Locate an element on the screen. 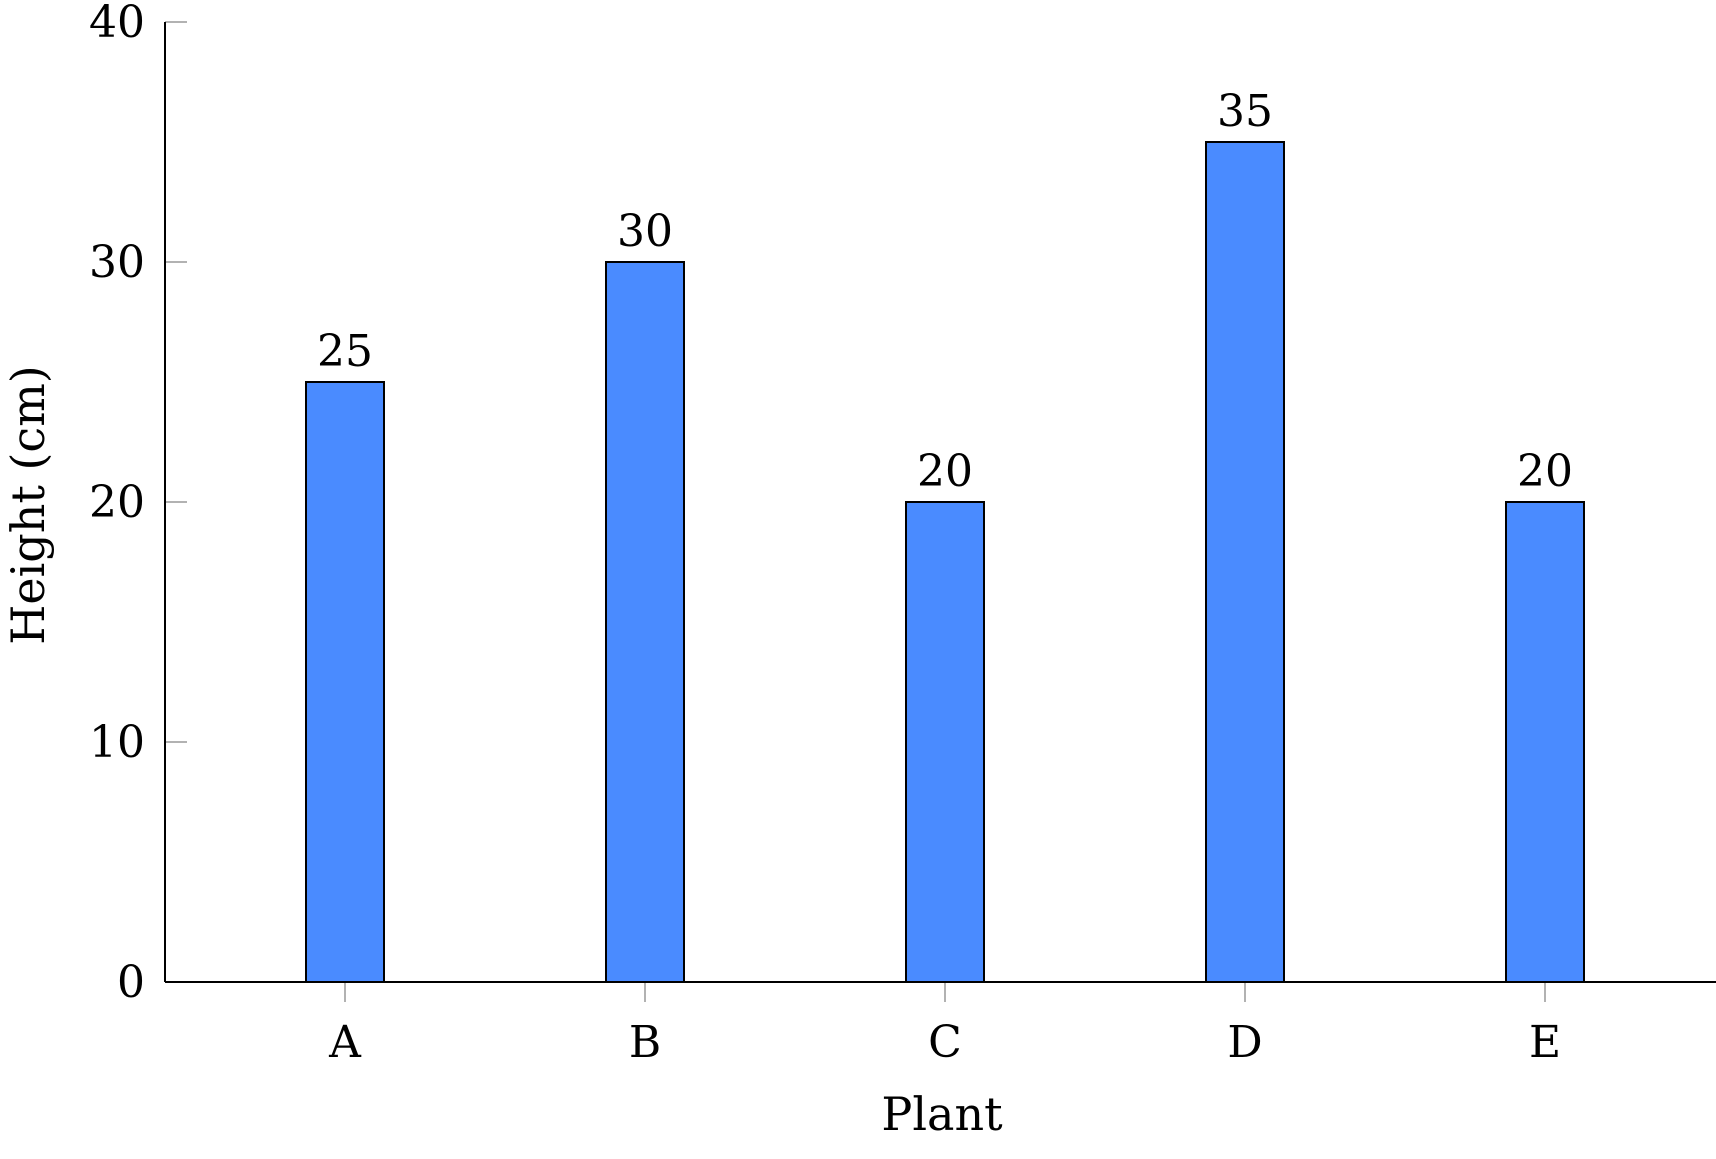 The height and width of the screenshot is (1159, 1716). x-tick-label-c: C is located at coordinates (945, 1042).